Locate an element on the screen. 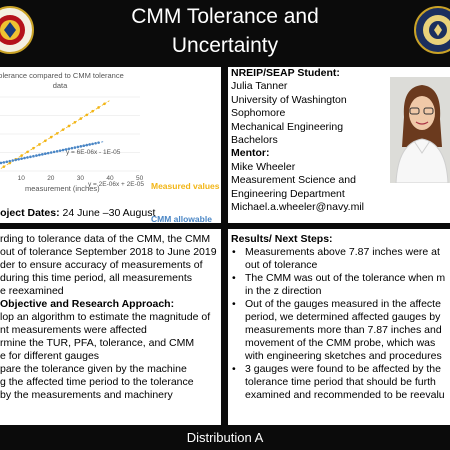  approach-line-4: e for different gauges is located at coordinates (50, 356).